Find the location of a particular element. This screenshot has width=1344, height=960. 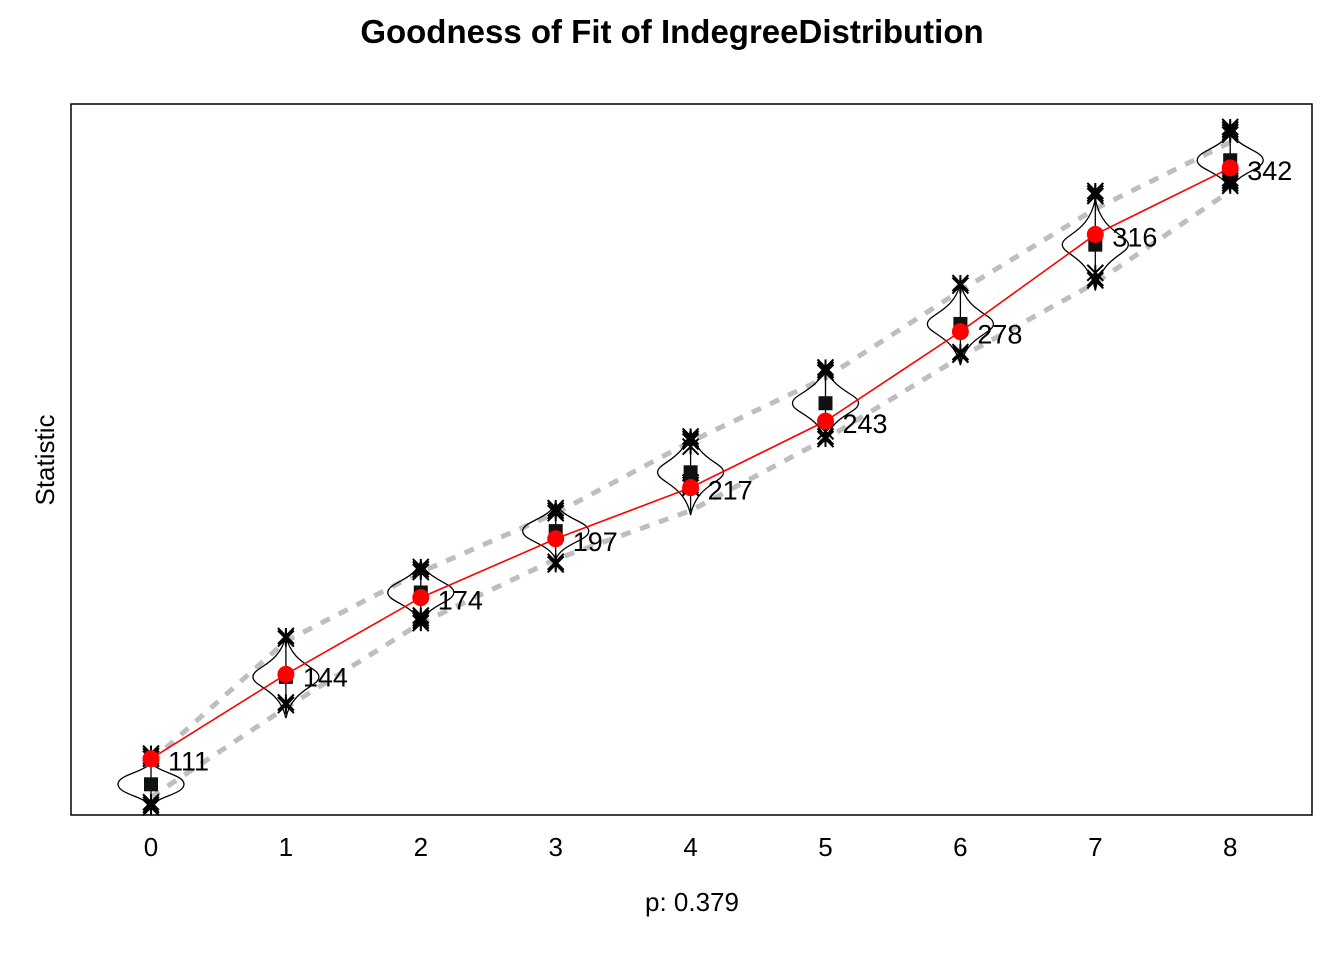

x-axis: 0 1 2 3 4 5 6 7 8 is located at coordinates (691, 847).